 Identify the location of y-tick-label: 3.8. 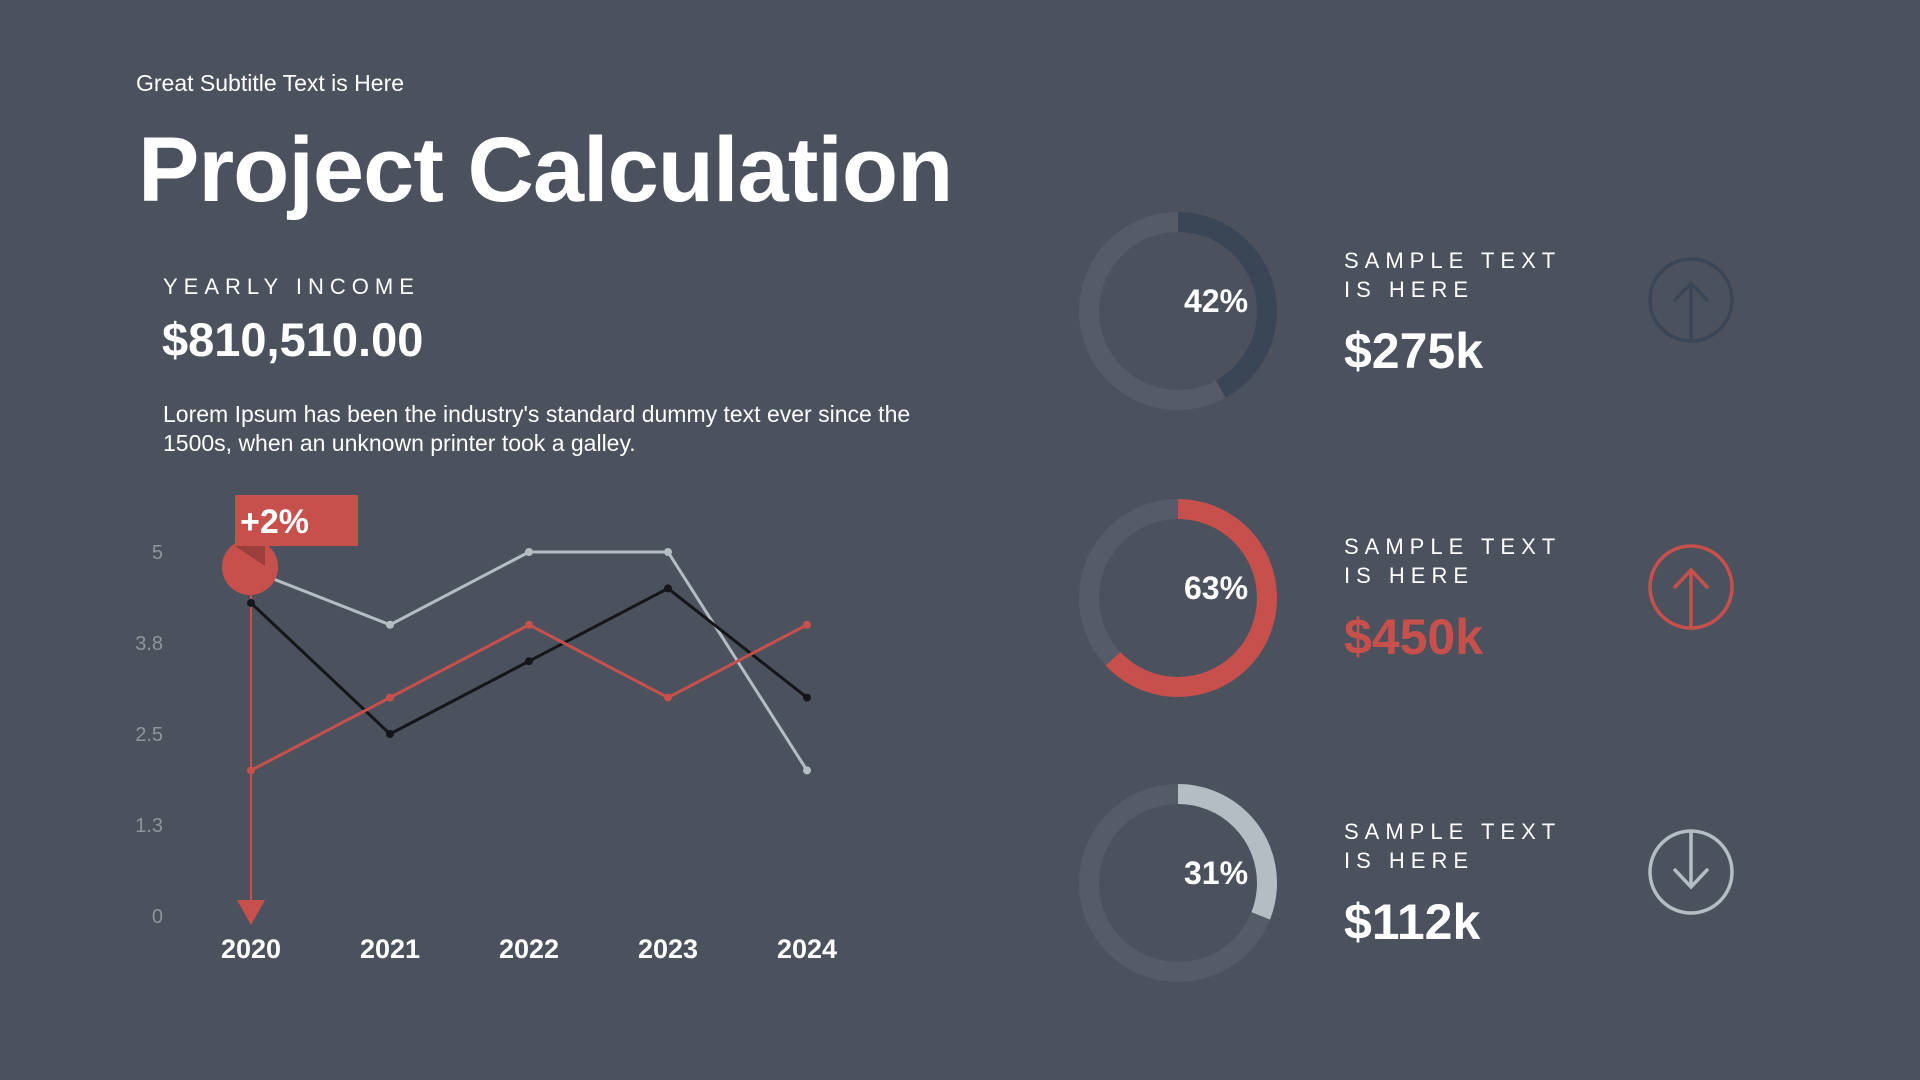
(149, 644).